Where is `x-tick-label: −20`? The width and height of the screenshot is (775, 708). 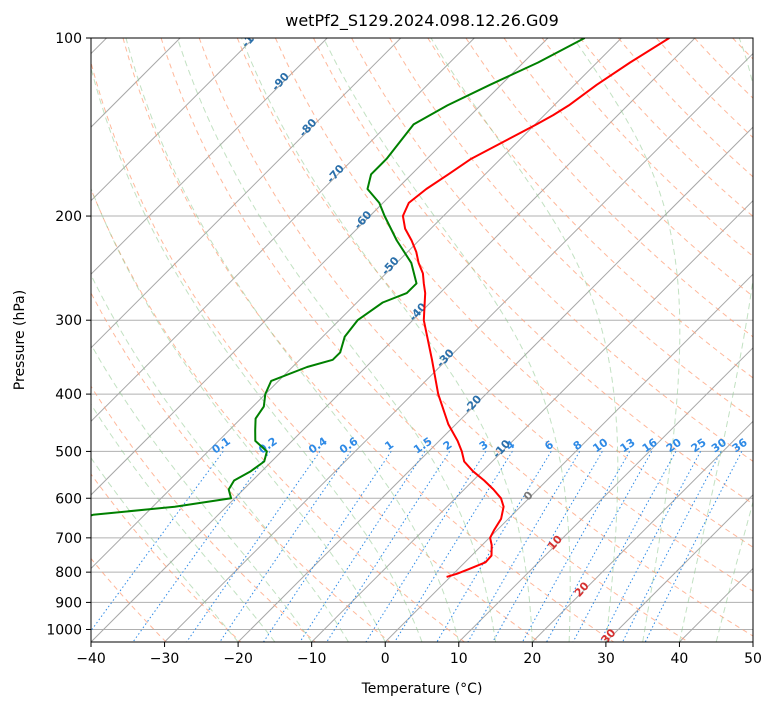 x-tick-label: −20 is located at coordinates (238, 659).